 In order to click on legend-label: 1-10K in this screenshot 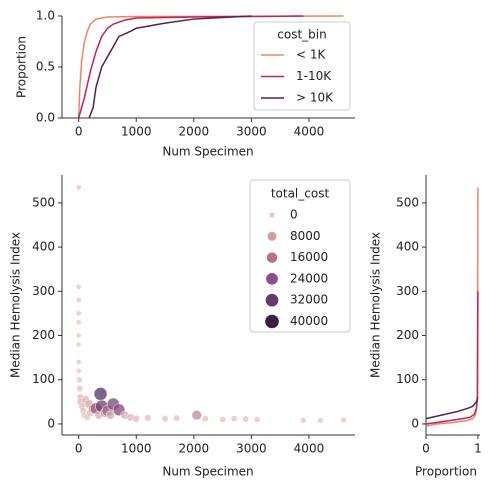, I will do `click(314, 76)`.